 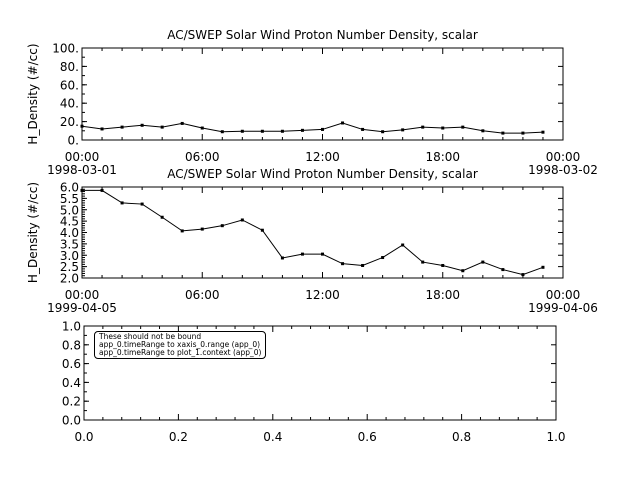 What do you see at coordinates (83, 437) in the screenshot?
I see `x-tick-label: 0.0` at bounding box center [83, 437].